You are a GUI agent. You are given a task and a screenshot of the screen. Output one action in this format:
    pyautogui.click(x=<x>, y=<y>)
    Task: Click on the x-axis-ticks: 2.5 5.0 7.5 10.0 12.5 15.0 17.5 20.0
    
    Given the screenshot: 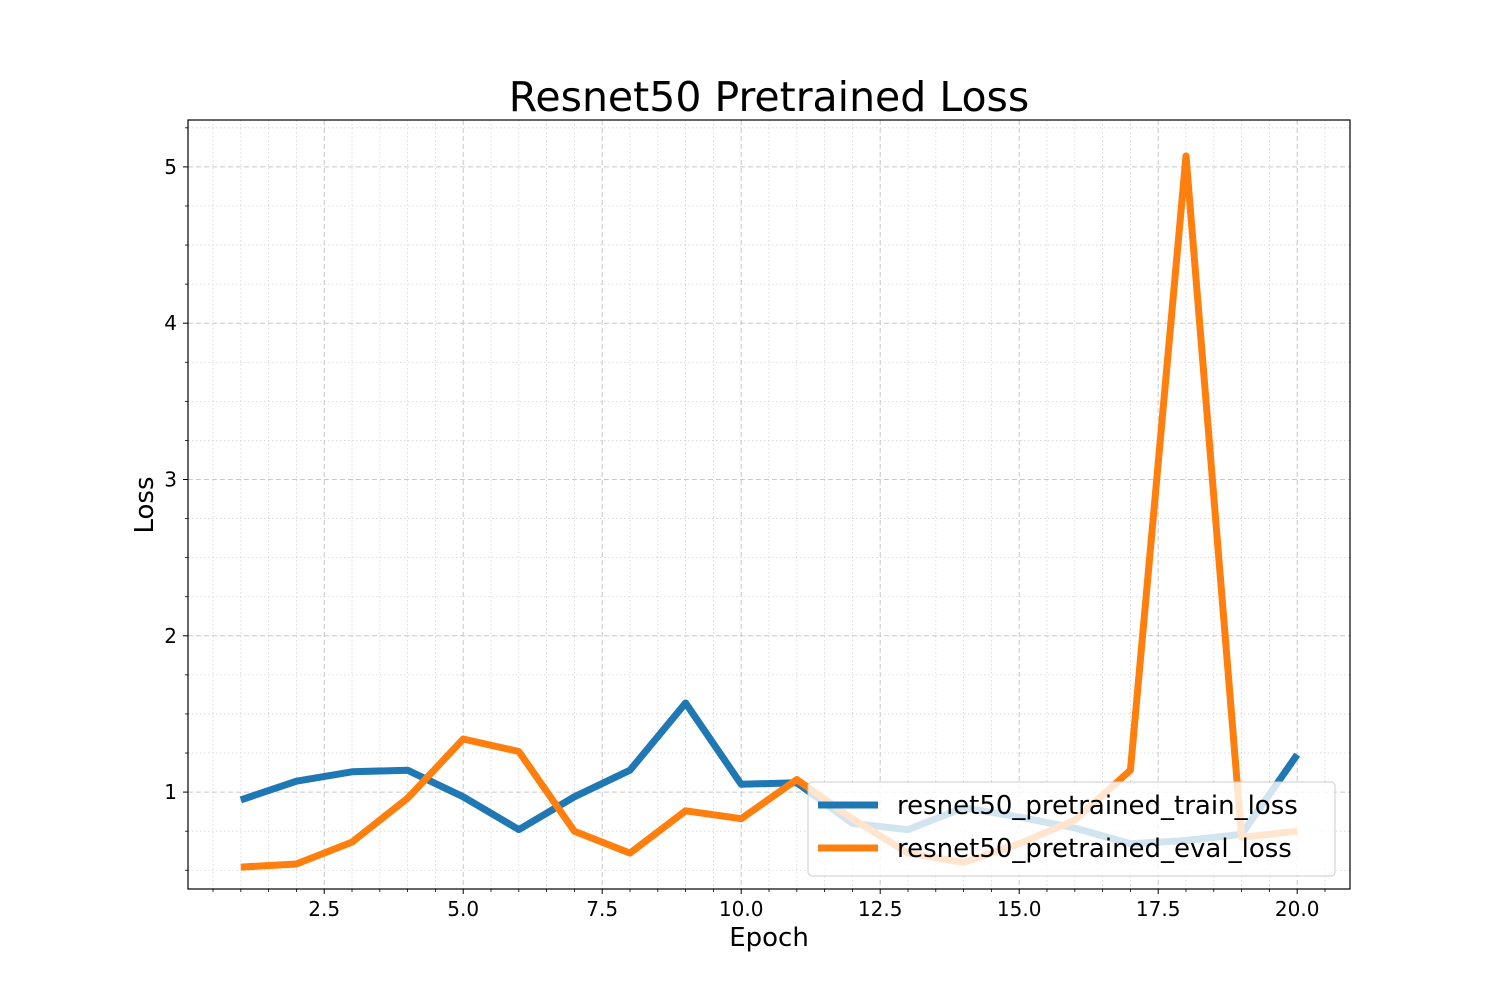 What is the action you would take?
    pyautogui.click(x=769, y=905)
    